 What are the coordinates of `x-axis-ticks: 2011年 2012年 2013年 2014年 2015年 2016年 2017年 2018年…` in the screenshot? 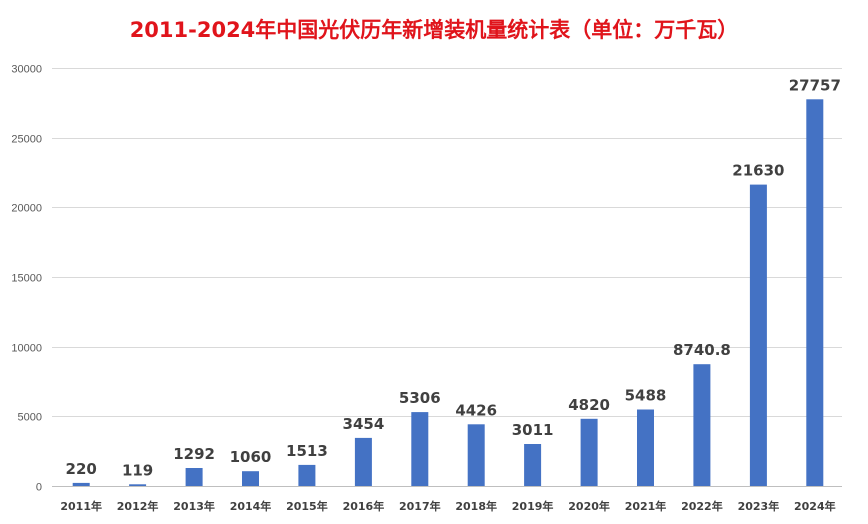 It's located at (447, 506).